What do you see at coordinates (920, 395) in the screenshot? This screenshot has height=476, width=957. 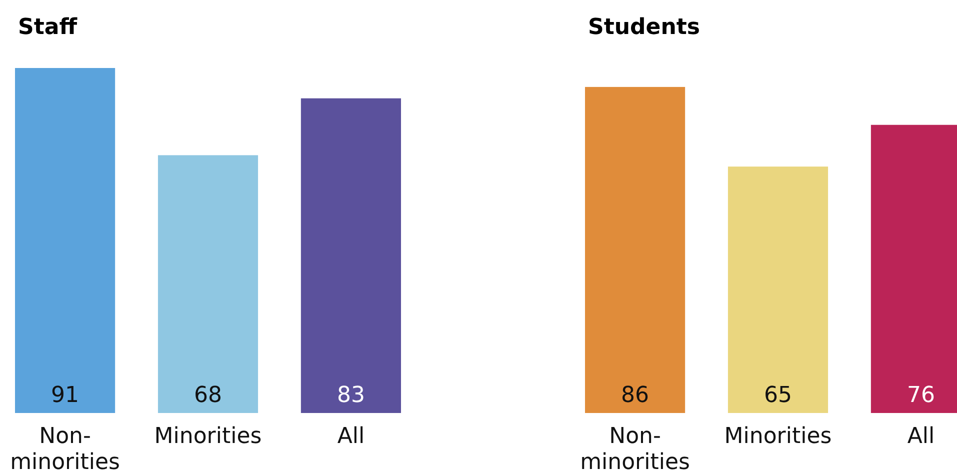 I see `data-label: 76` at bounding box center [920, 395].